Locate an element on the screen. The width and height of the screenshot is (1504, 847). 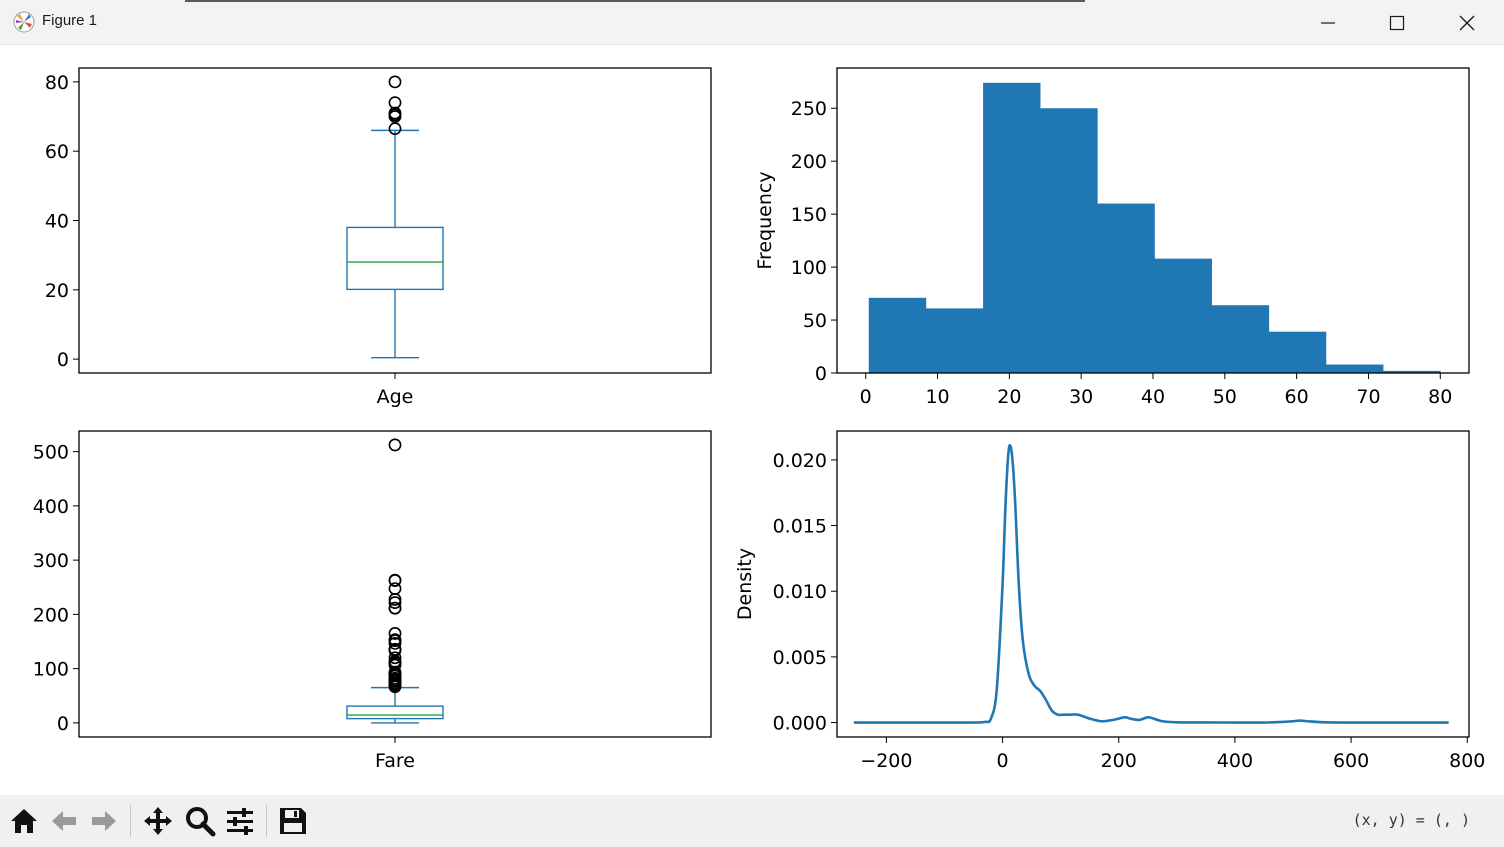
x-tick-label: 60 is located at coordinates (1297, 397).